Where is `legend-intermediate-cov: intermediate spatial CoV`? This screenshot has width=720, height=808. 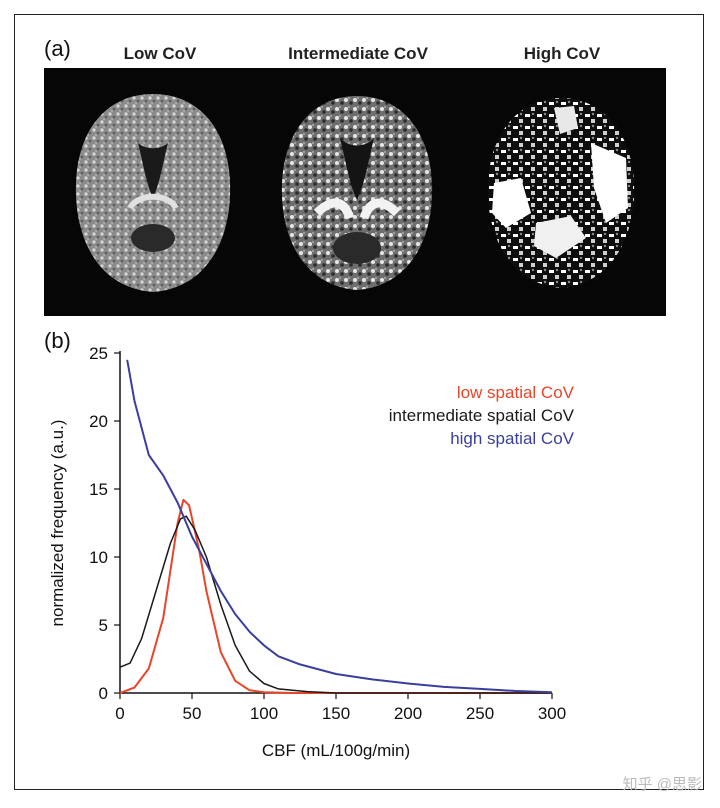
legend-intermediate-cov: intermediate spatial CoV is located at coordinates (482, 415).